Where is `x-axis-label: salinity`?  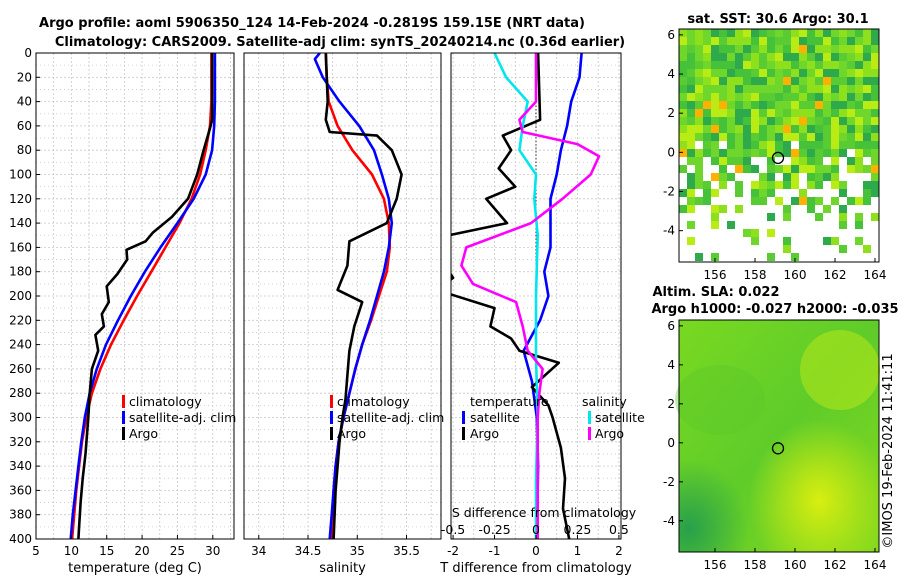 x-axis-label: salinity is located at coordinates (342, 568).